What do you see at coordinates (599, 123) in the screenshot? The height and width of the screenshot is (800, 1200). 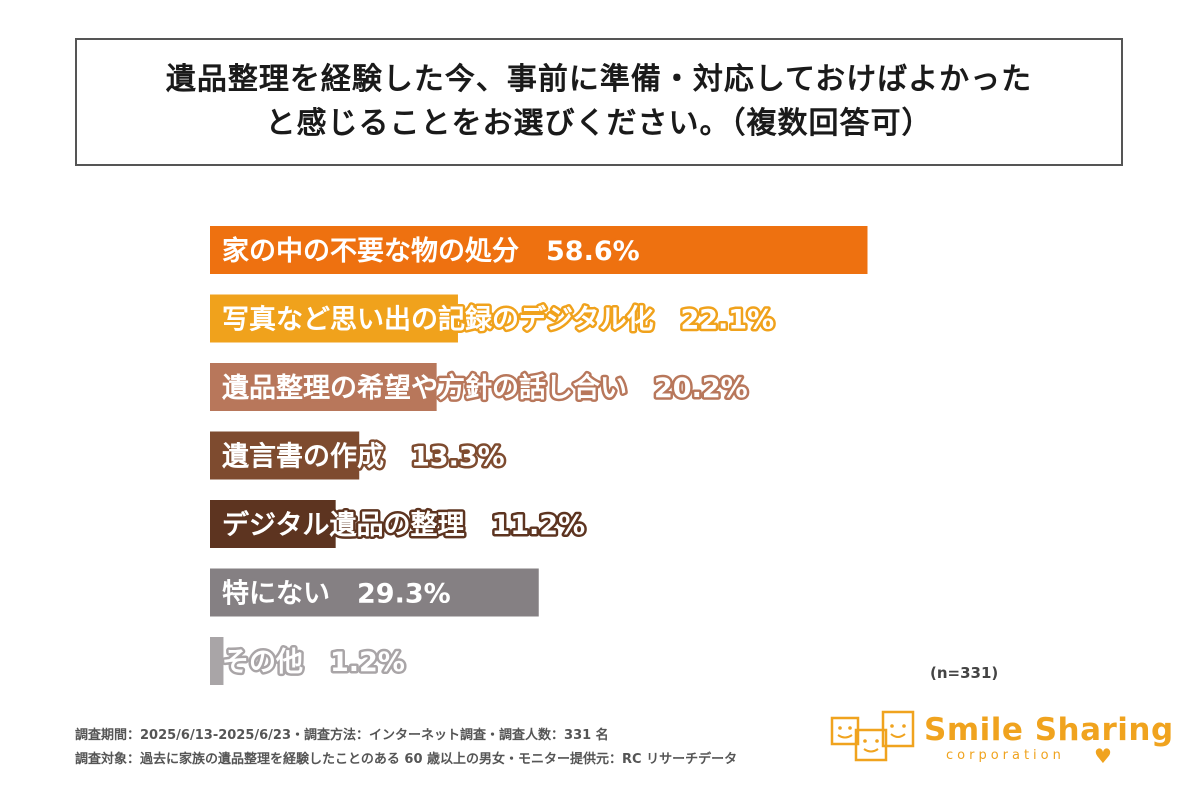 I see `question-title-line2: と感じることをお選びください。（複数回答可）` at bounding box center [599, 123].